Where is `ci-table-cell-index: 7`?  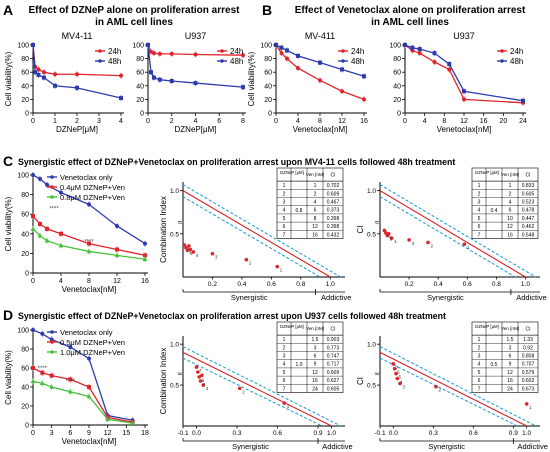
ci-table-cell-index: 7 is located at coordinates (479, 235).